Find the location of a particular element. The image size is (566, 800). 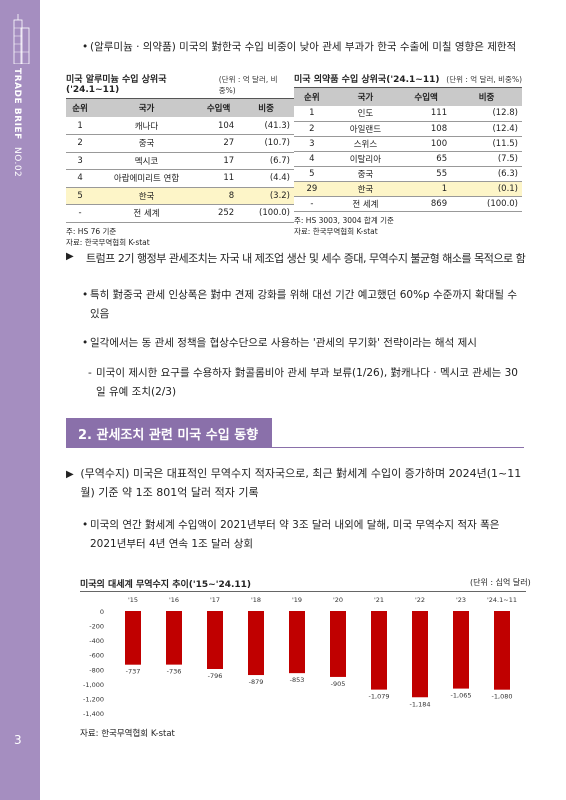

section-title: 2. 관세조치 관련 미국 수입 동향 is located at coordinates (169, 433).